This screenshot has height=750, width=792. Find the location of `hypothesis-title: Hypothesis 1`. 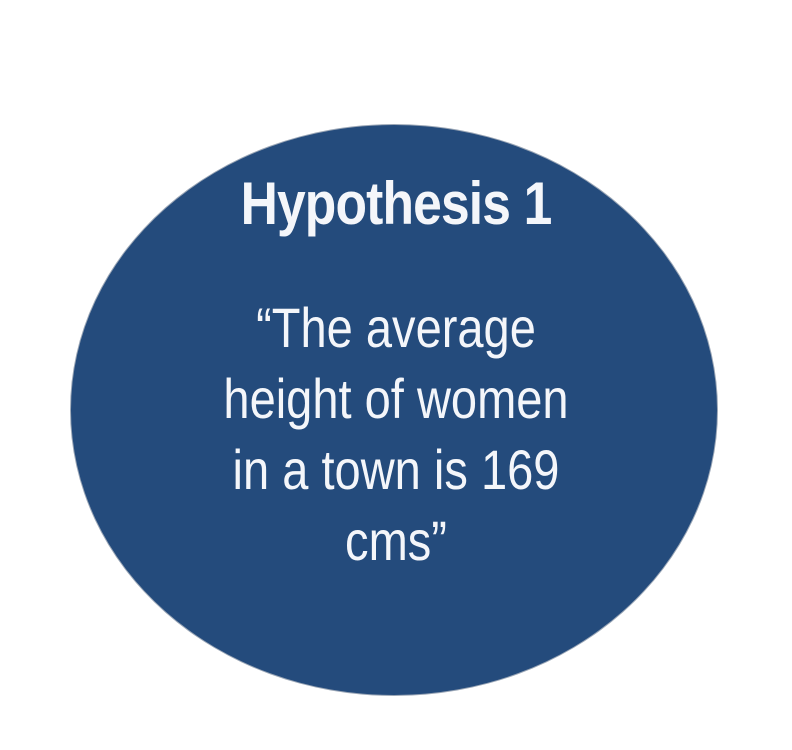

hypothesis-title: Hypothesis 1 is located at coordinates (396, 203).